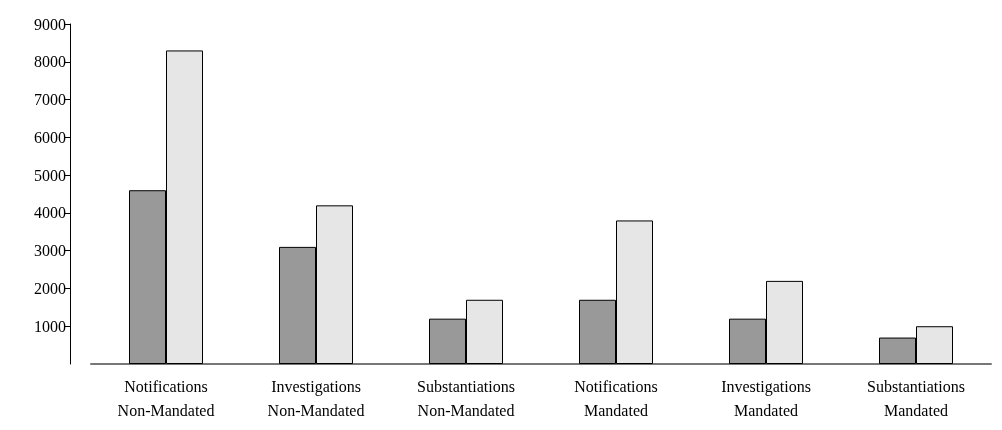  Describe the element at coordinates (916, 398) in the screenshot. I see `x-tick-label: Substantiations Mandated` at that location.